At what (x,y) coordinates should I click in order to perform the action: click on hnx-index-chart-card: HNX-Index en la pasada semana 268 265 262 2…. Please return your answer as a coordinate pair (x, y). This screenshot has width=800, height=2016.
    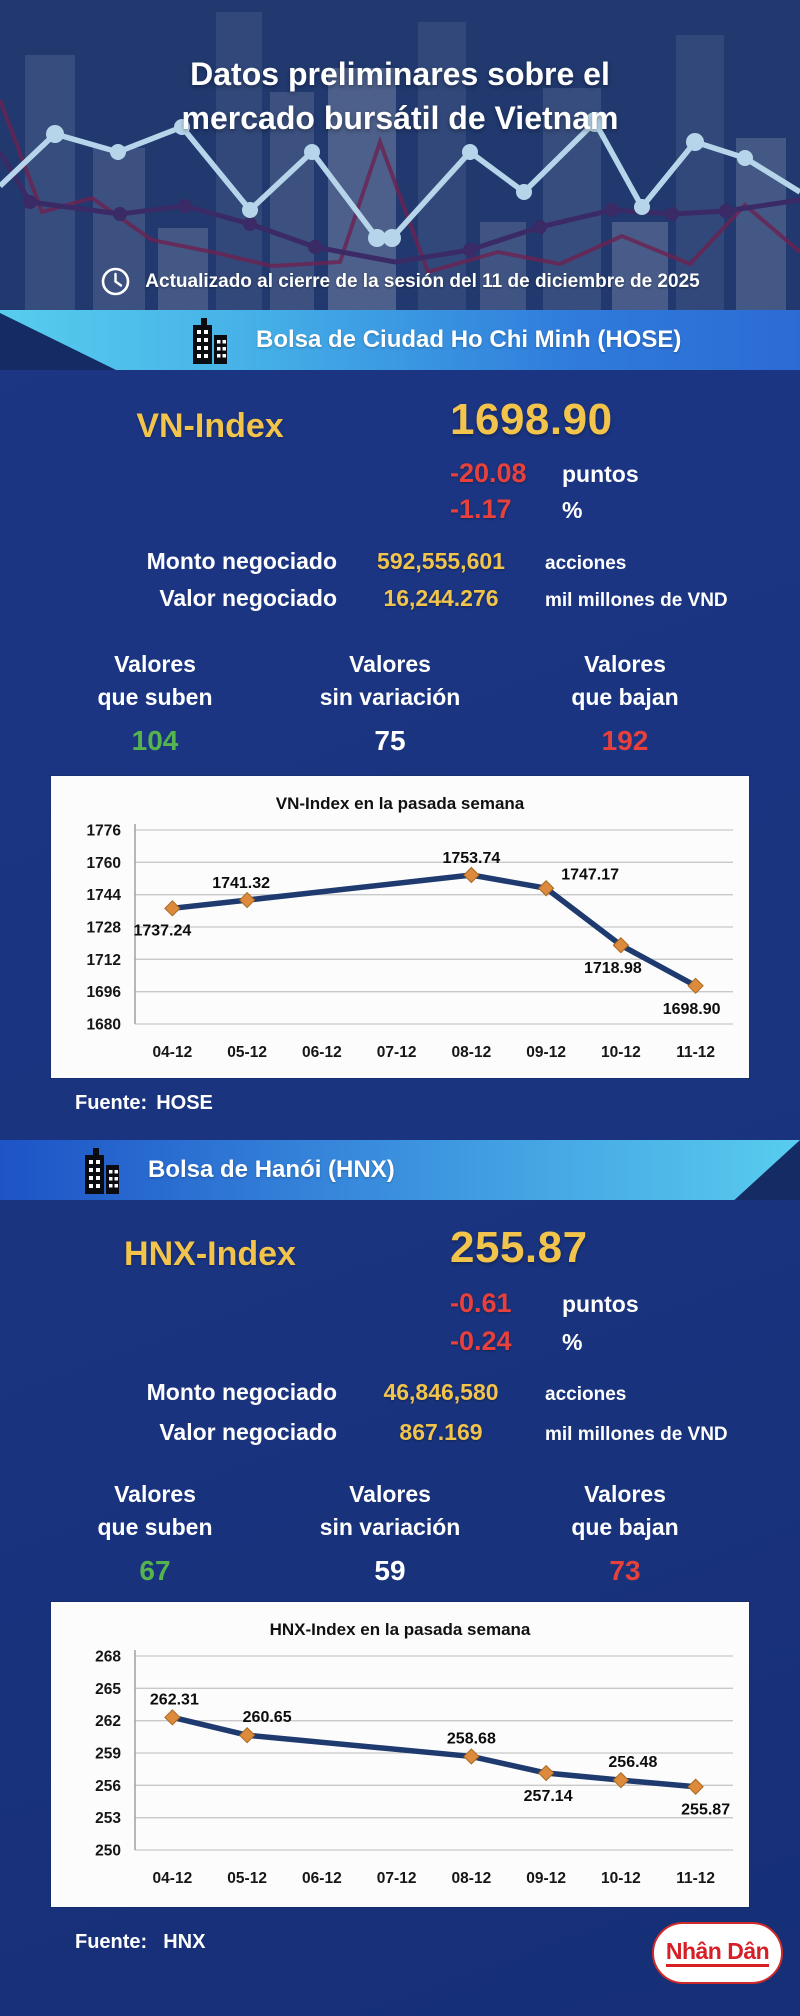
    Looking at the image, I should click on (400, 1754).